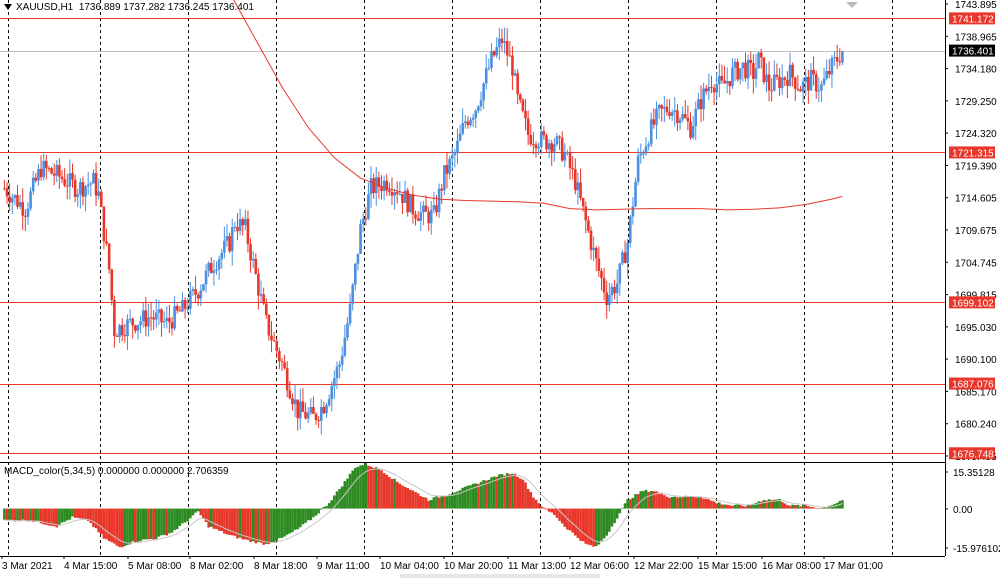 Image resolution: width=1000 pixels, height=578 pixels. Describe the element at coordinates (852, 5) in the screenshot. I see `scroll-arrow-icon` at that location.